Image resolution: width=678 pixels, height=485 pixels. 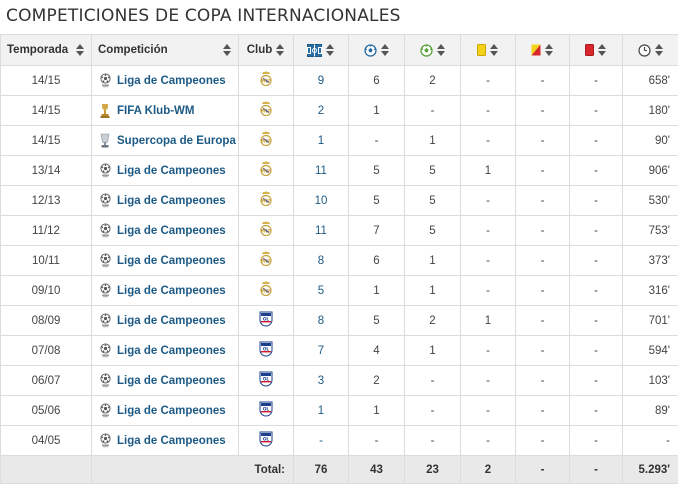 I want to click on club-world-cup-trophy-icon, so click(x=105, y=111).